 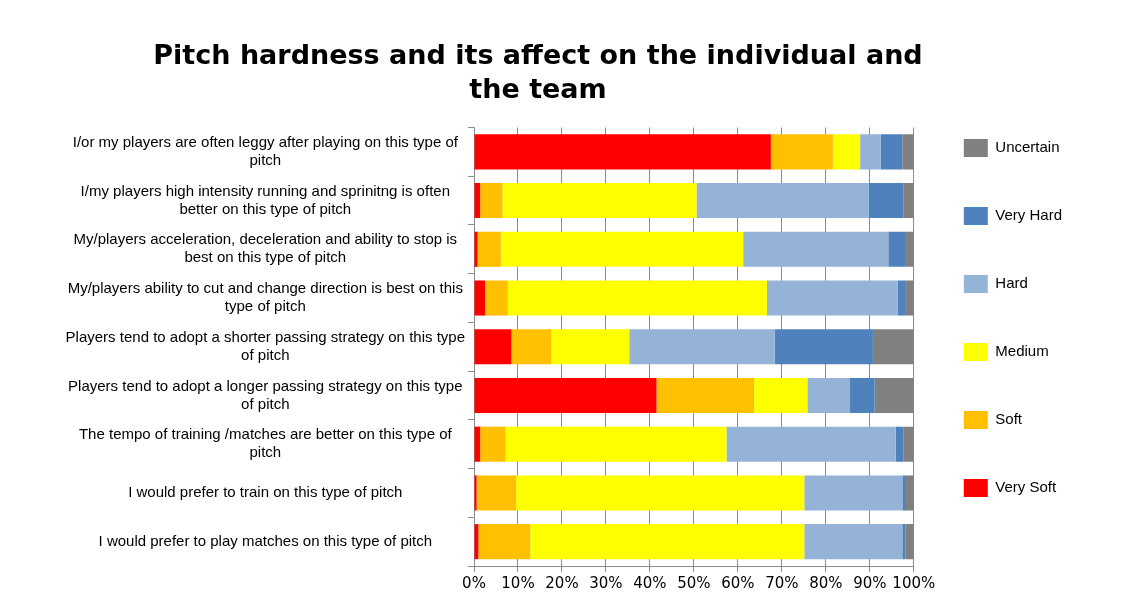 I want to click on x-tick-label: 80%, so click(x=826, y=582).